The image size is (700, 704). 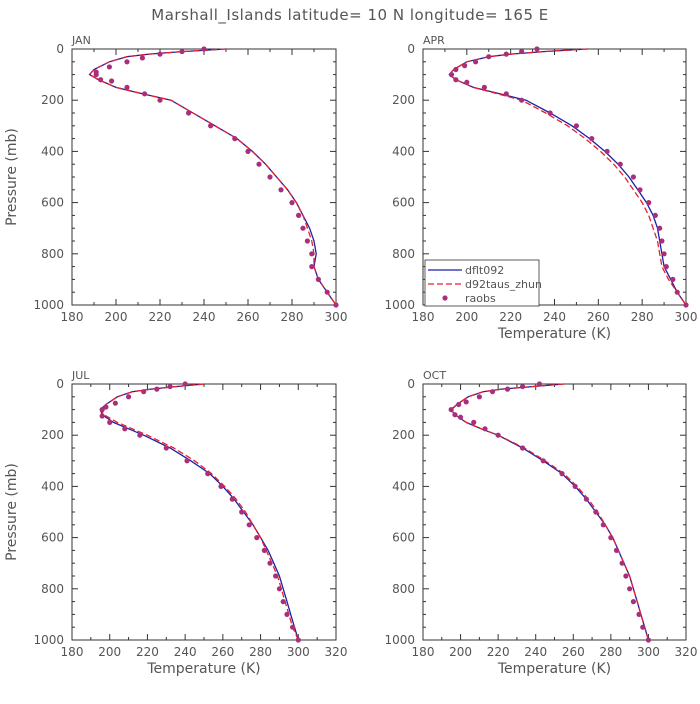 I want to click on x-tick-label: 320, so click(x=336, y=652).